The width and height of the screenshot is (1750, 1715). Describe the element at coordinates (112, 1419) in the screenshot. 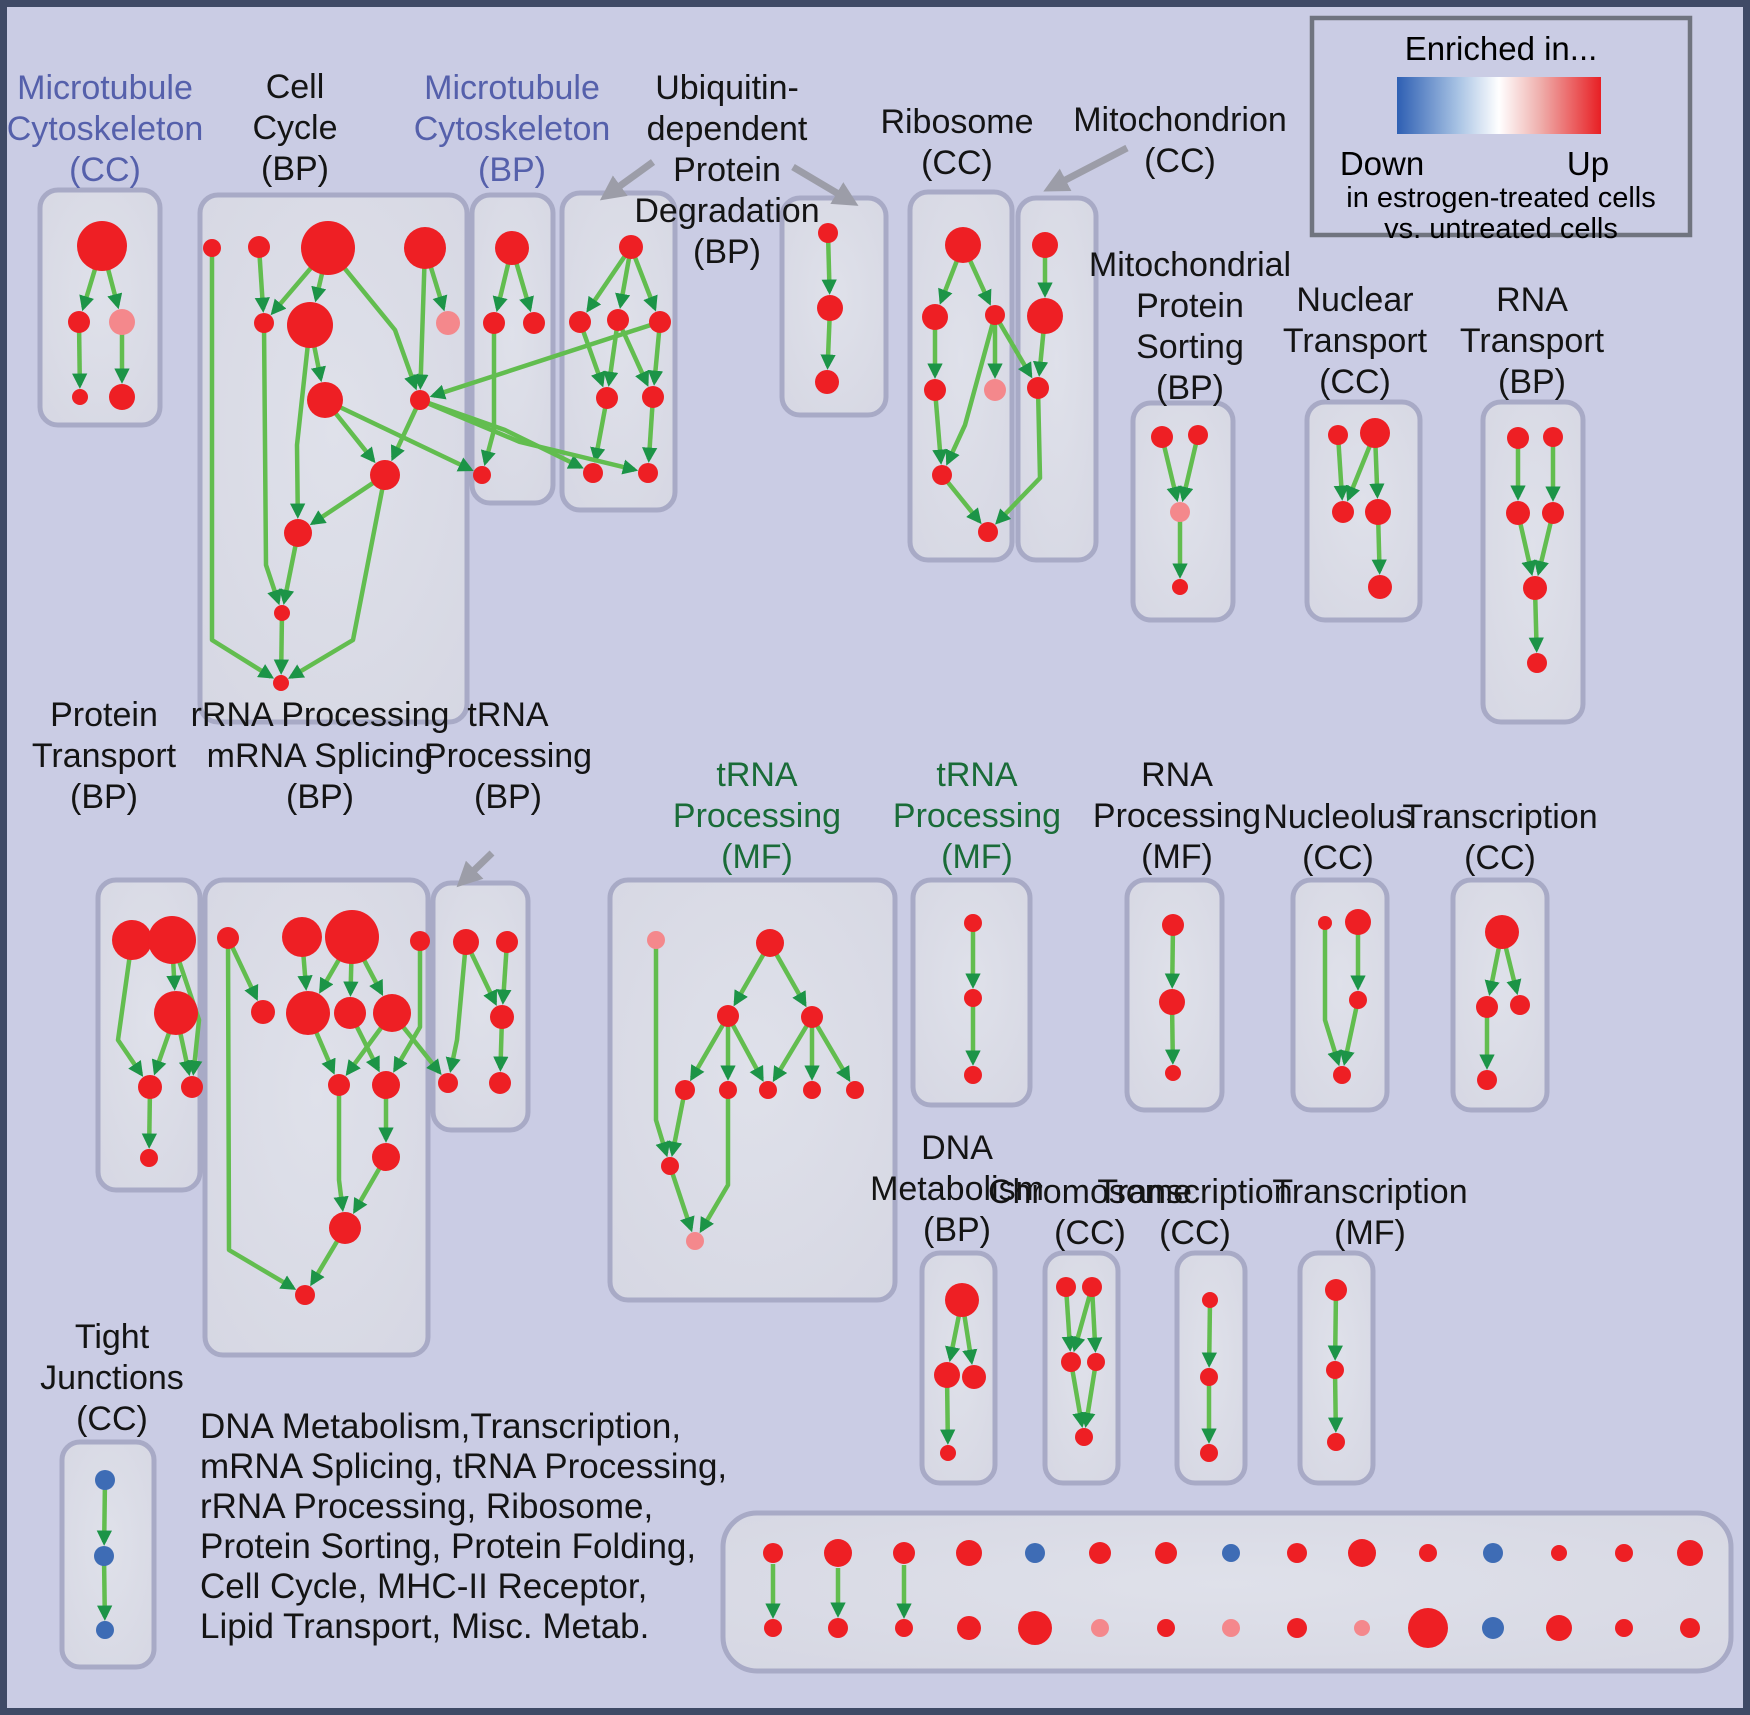

I see `tight-junctions-label: (CC)` at that location.